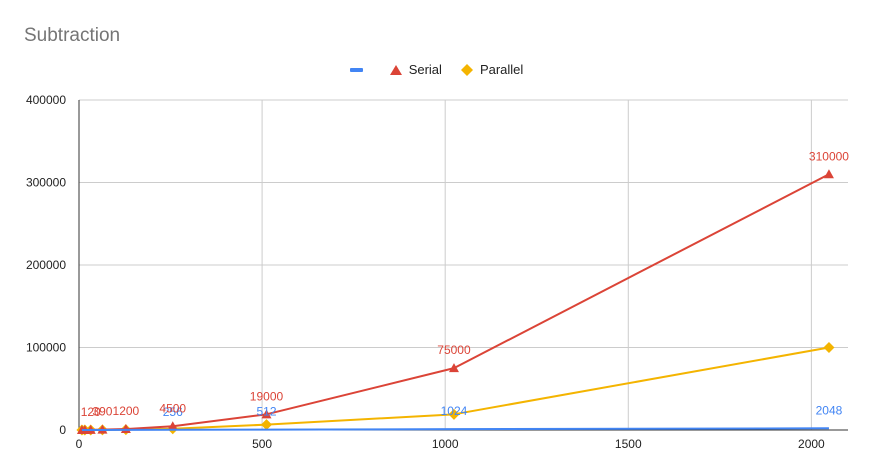  Describe the element at coordinates (356, 69) in the screenshot. I see `legend-line-swatch` at that location.